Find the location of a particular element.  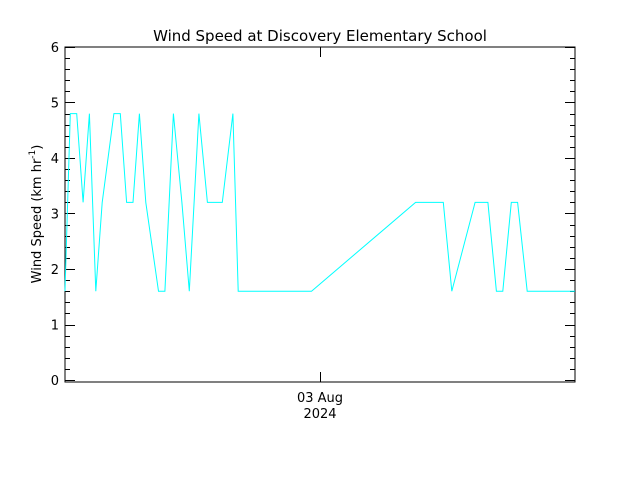

y-axis-tick-labels: 0 1 2 3 4 5 6 is located at coordinates (55, 215).